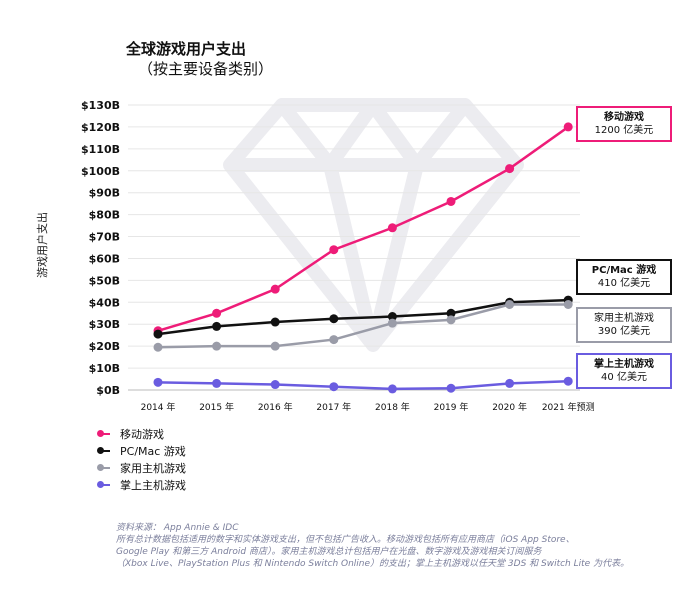  I want to click on callout-handheld: 掌上主机游戏 40 亿美元, so click(624, 371).